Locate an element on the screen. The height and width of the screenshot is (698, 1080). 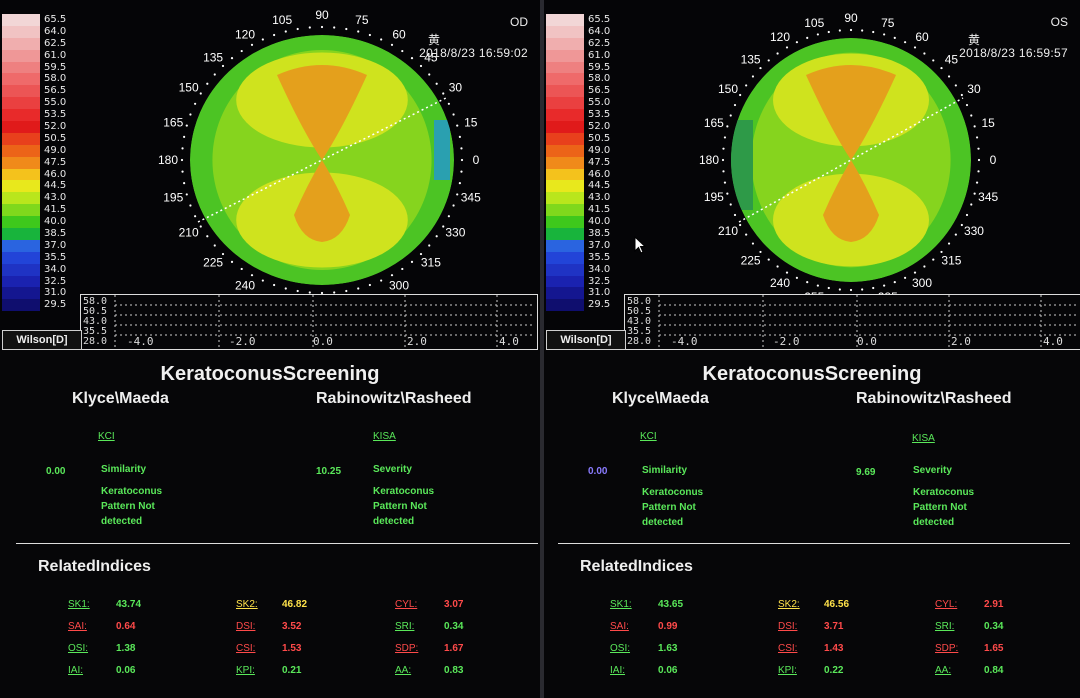
kisa-value: 9.69 is located at coordinates (866, 472).